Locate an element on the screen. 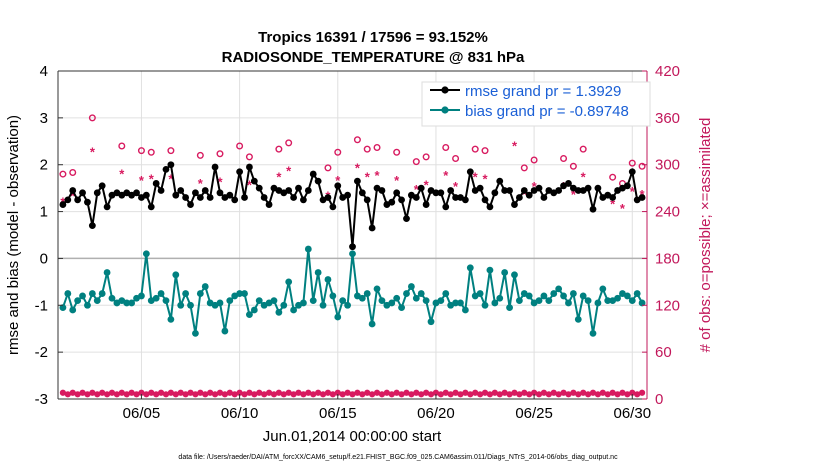 The height and width of the screenshot is (470, 830). legend-rmse-label: rmse grand pr = 1.3929 is located at coordinates (543, 91).